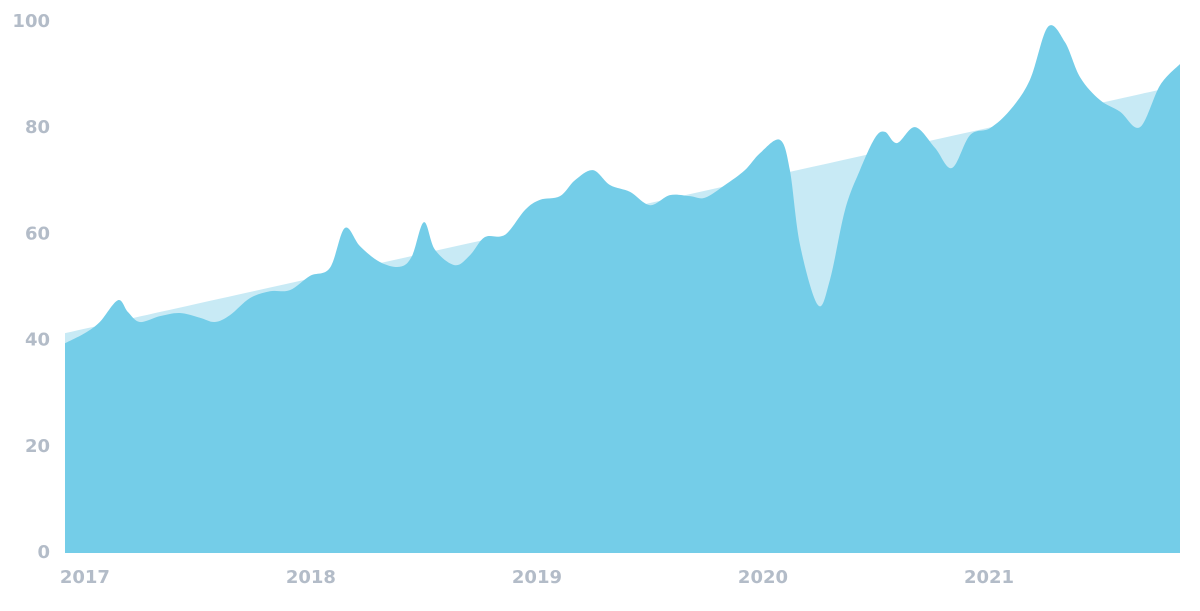 This screenshot has height=611, width=1200. What do you see at coordinates (763, 577) in the screenshot?
I see `x-tick-label: 2020` at bounding box center [763, 577].